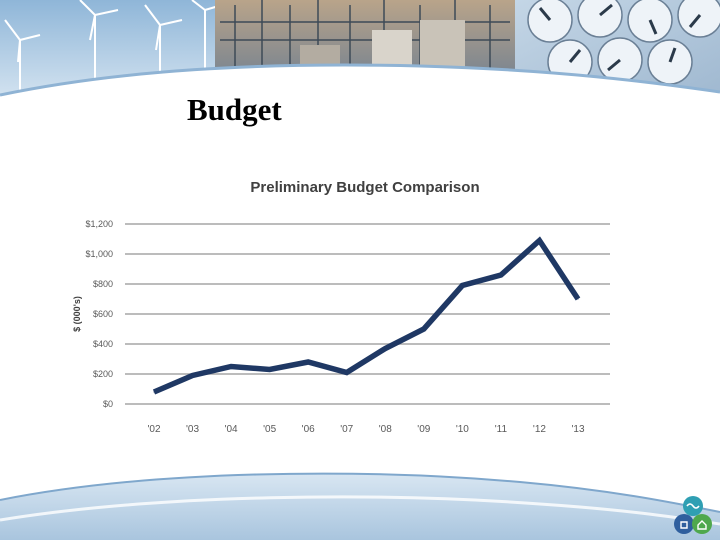 This screenshot has height=540, width=720. What do you see at coordinates (103, 314) in the screenshot?
I see `y-tick-label: $600` at bounding box center [103, 314].